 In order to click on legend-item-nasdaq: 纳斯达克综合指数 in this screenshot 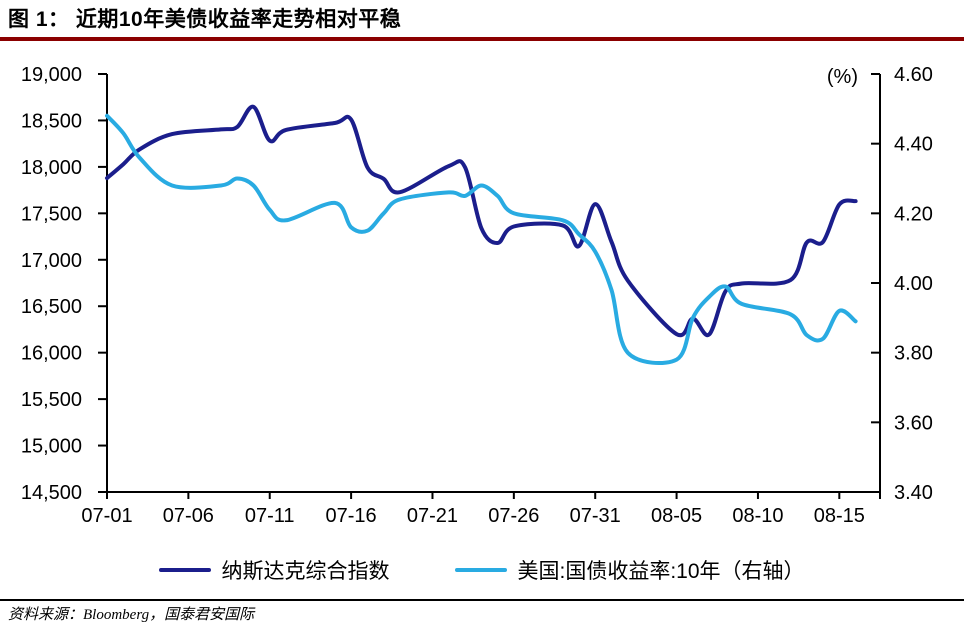, I will do `click(274, 570)`.